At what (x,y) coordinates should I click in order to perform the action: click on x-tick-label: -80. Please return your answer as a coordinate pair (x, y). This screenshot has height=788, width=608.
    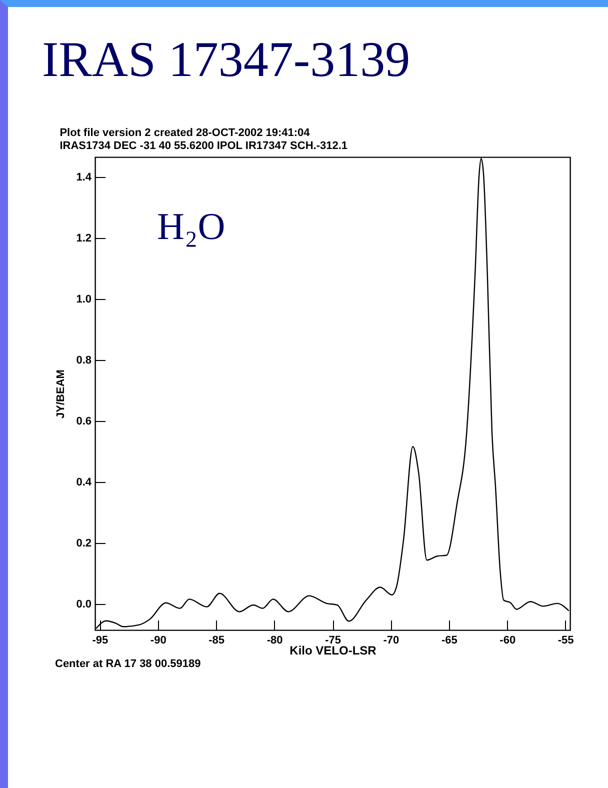
    Looking at the image, I should click on (274, 640).